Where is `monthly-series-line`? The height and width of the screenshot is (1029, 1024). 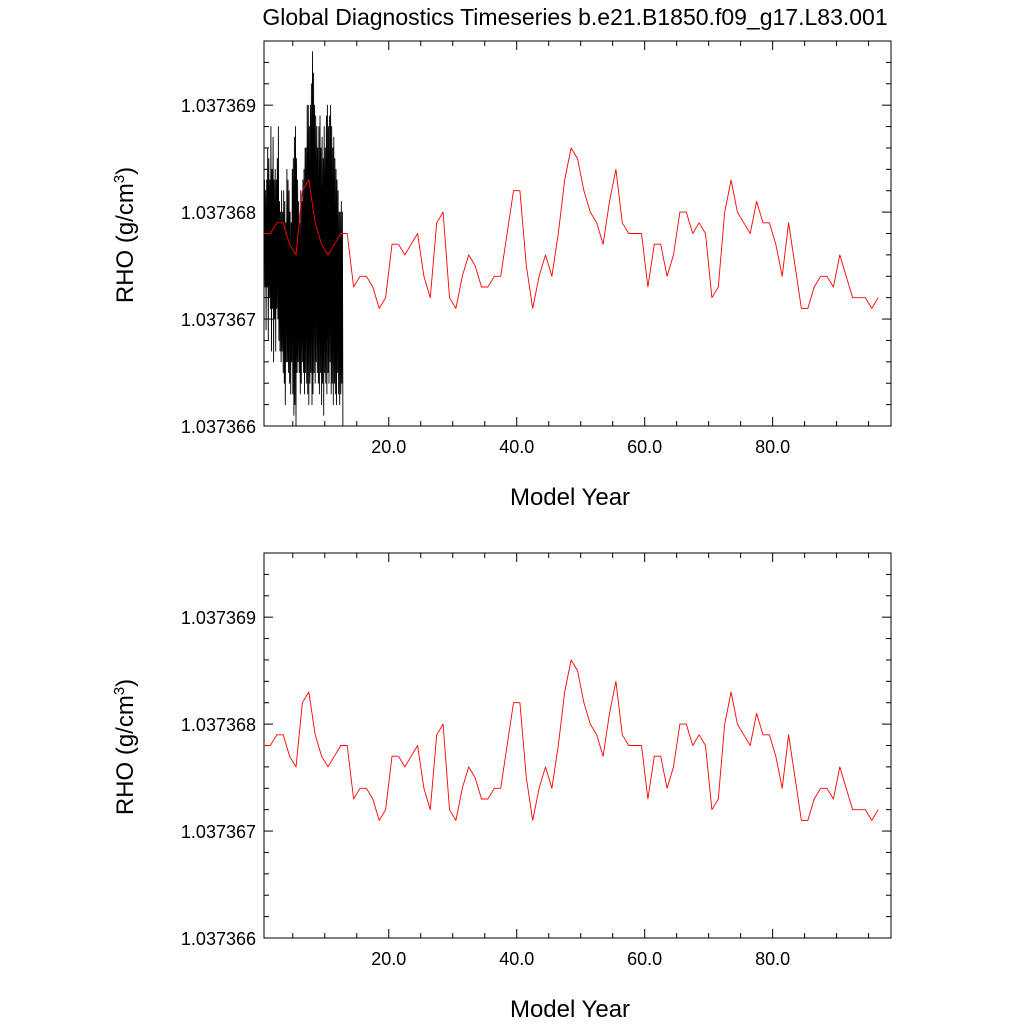 monthly-series-line is located at coordinates (303, 239).